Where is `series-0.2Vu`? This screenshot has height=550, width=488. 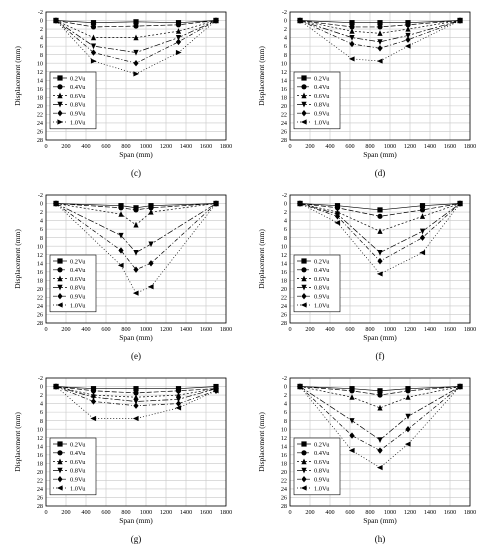
series-0.2Vu is located at coordinates (380, 21).